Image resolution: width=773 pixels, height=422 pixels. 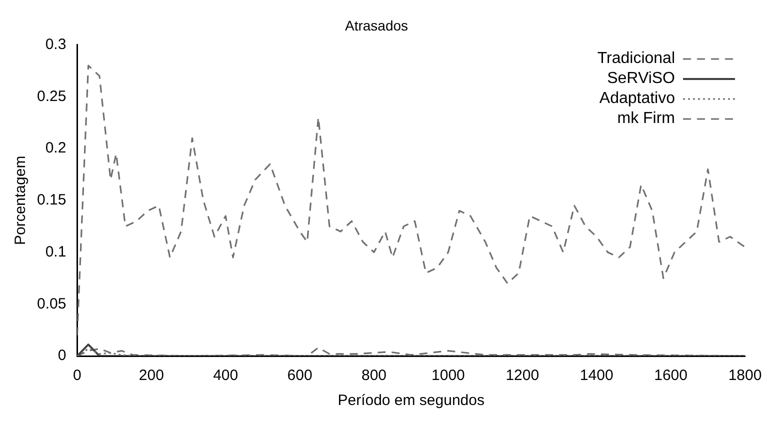 I want to click on x-tick-label: 1600, so click(x=671, y=375).